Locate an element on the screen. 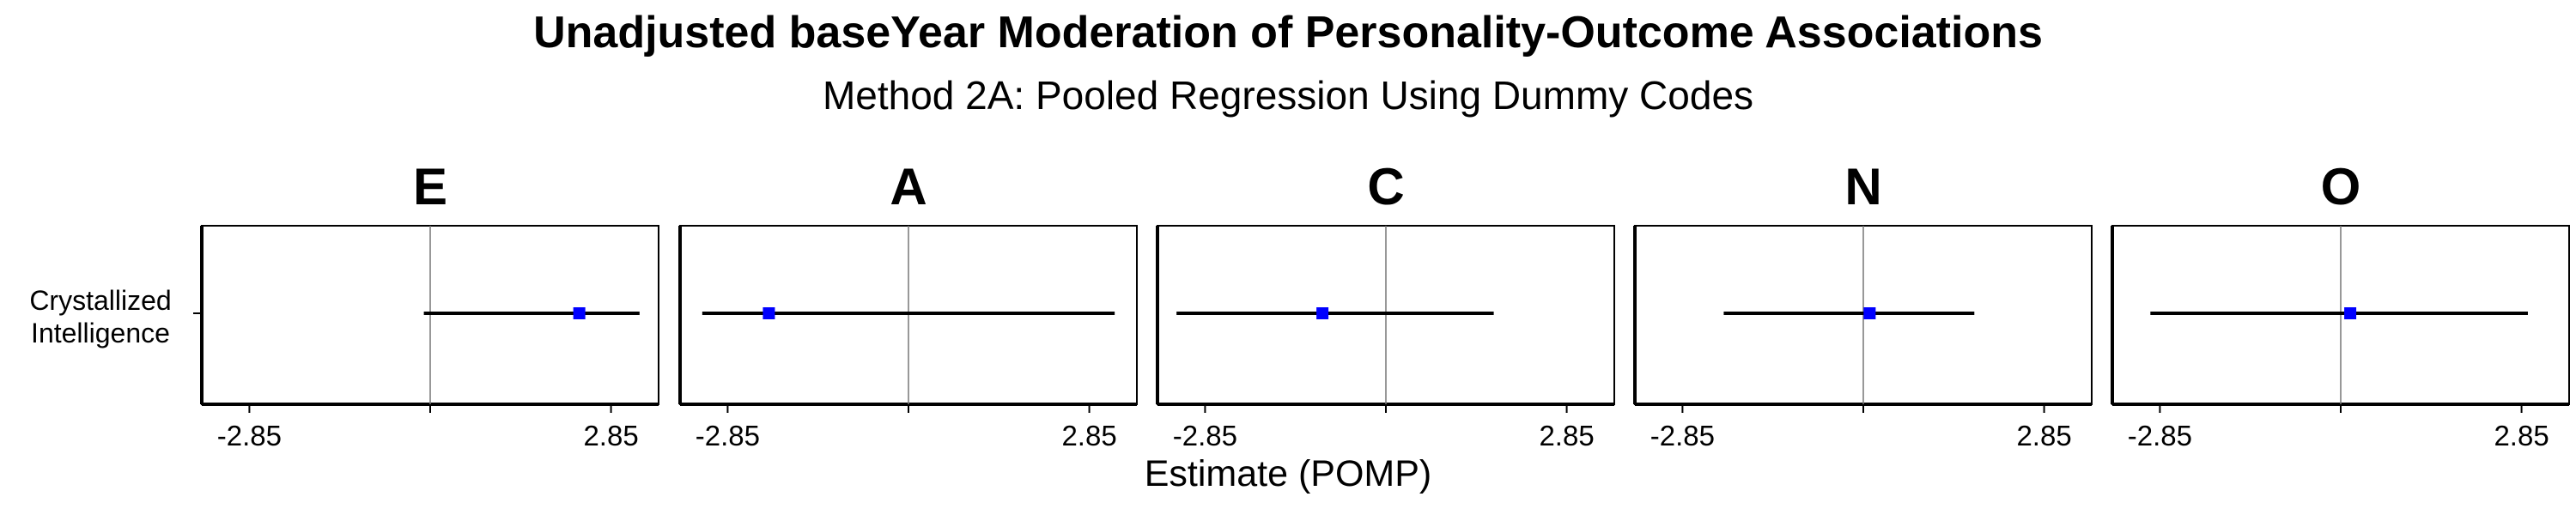  estimate-point-E is located at coordinates (579, 313).